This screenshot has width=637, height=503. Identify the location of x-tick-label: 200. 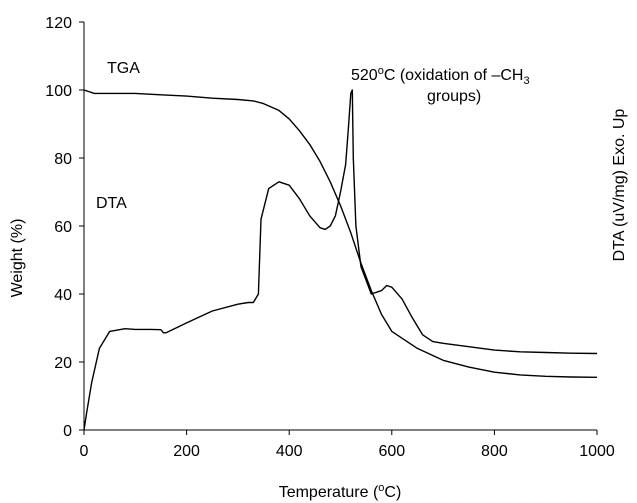
(186, 451).